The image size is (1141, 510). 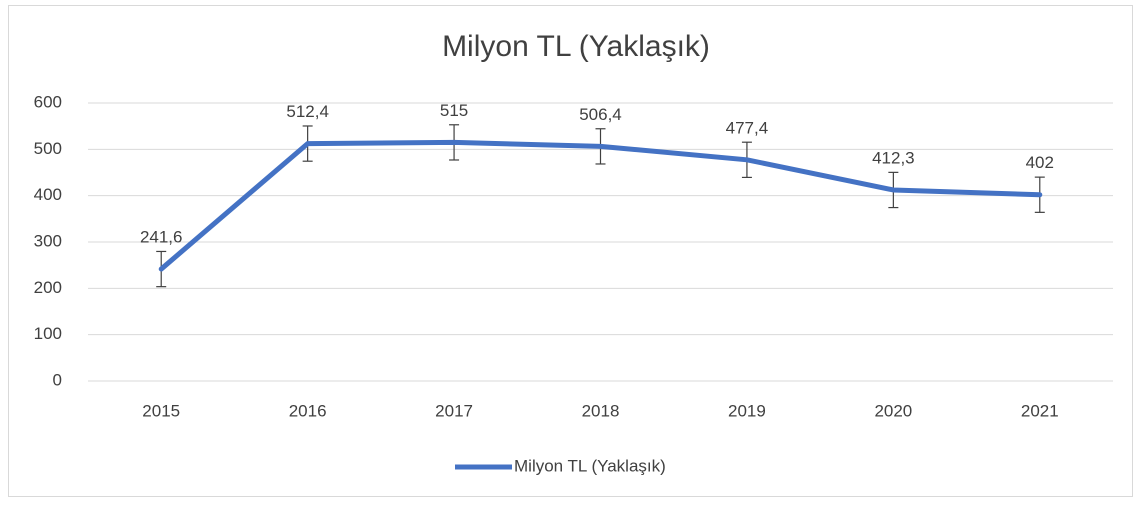 What do you see at coordinates (747, 410) in the screenshot?
I see `x-tick-label: 2019` at bounding box center [747, 410].